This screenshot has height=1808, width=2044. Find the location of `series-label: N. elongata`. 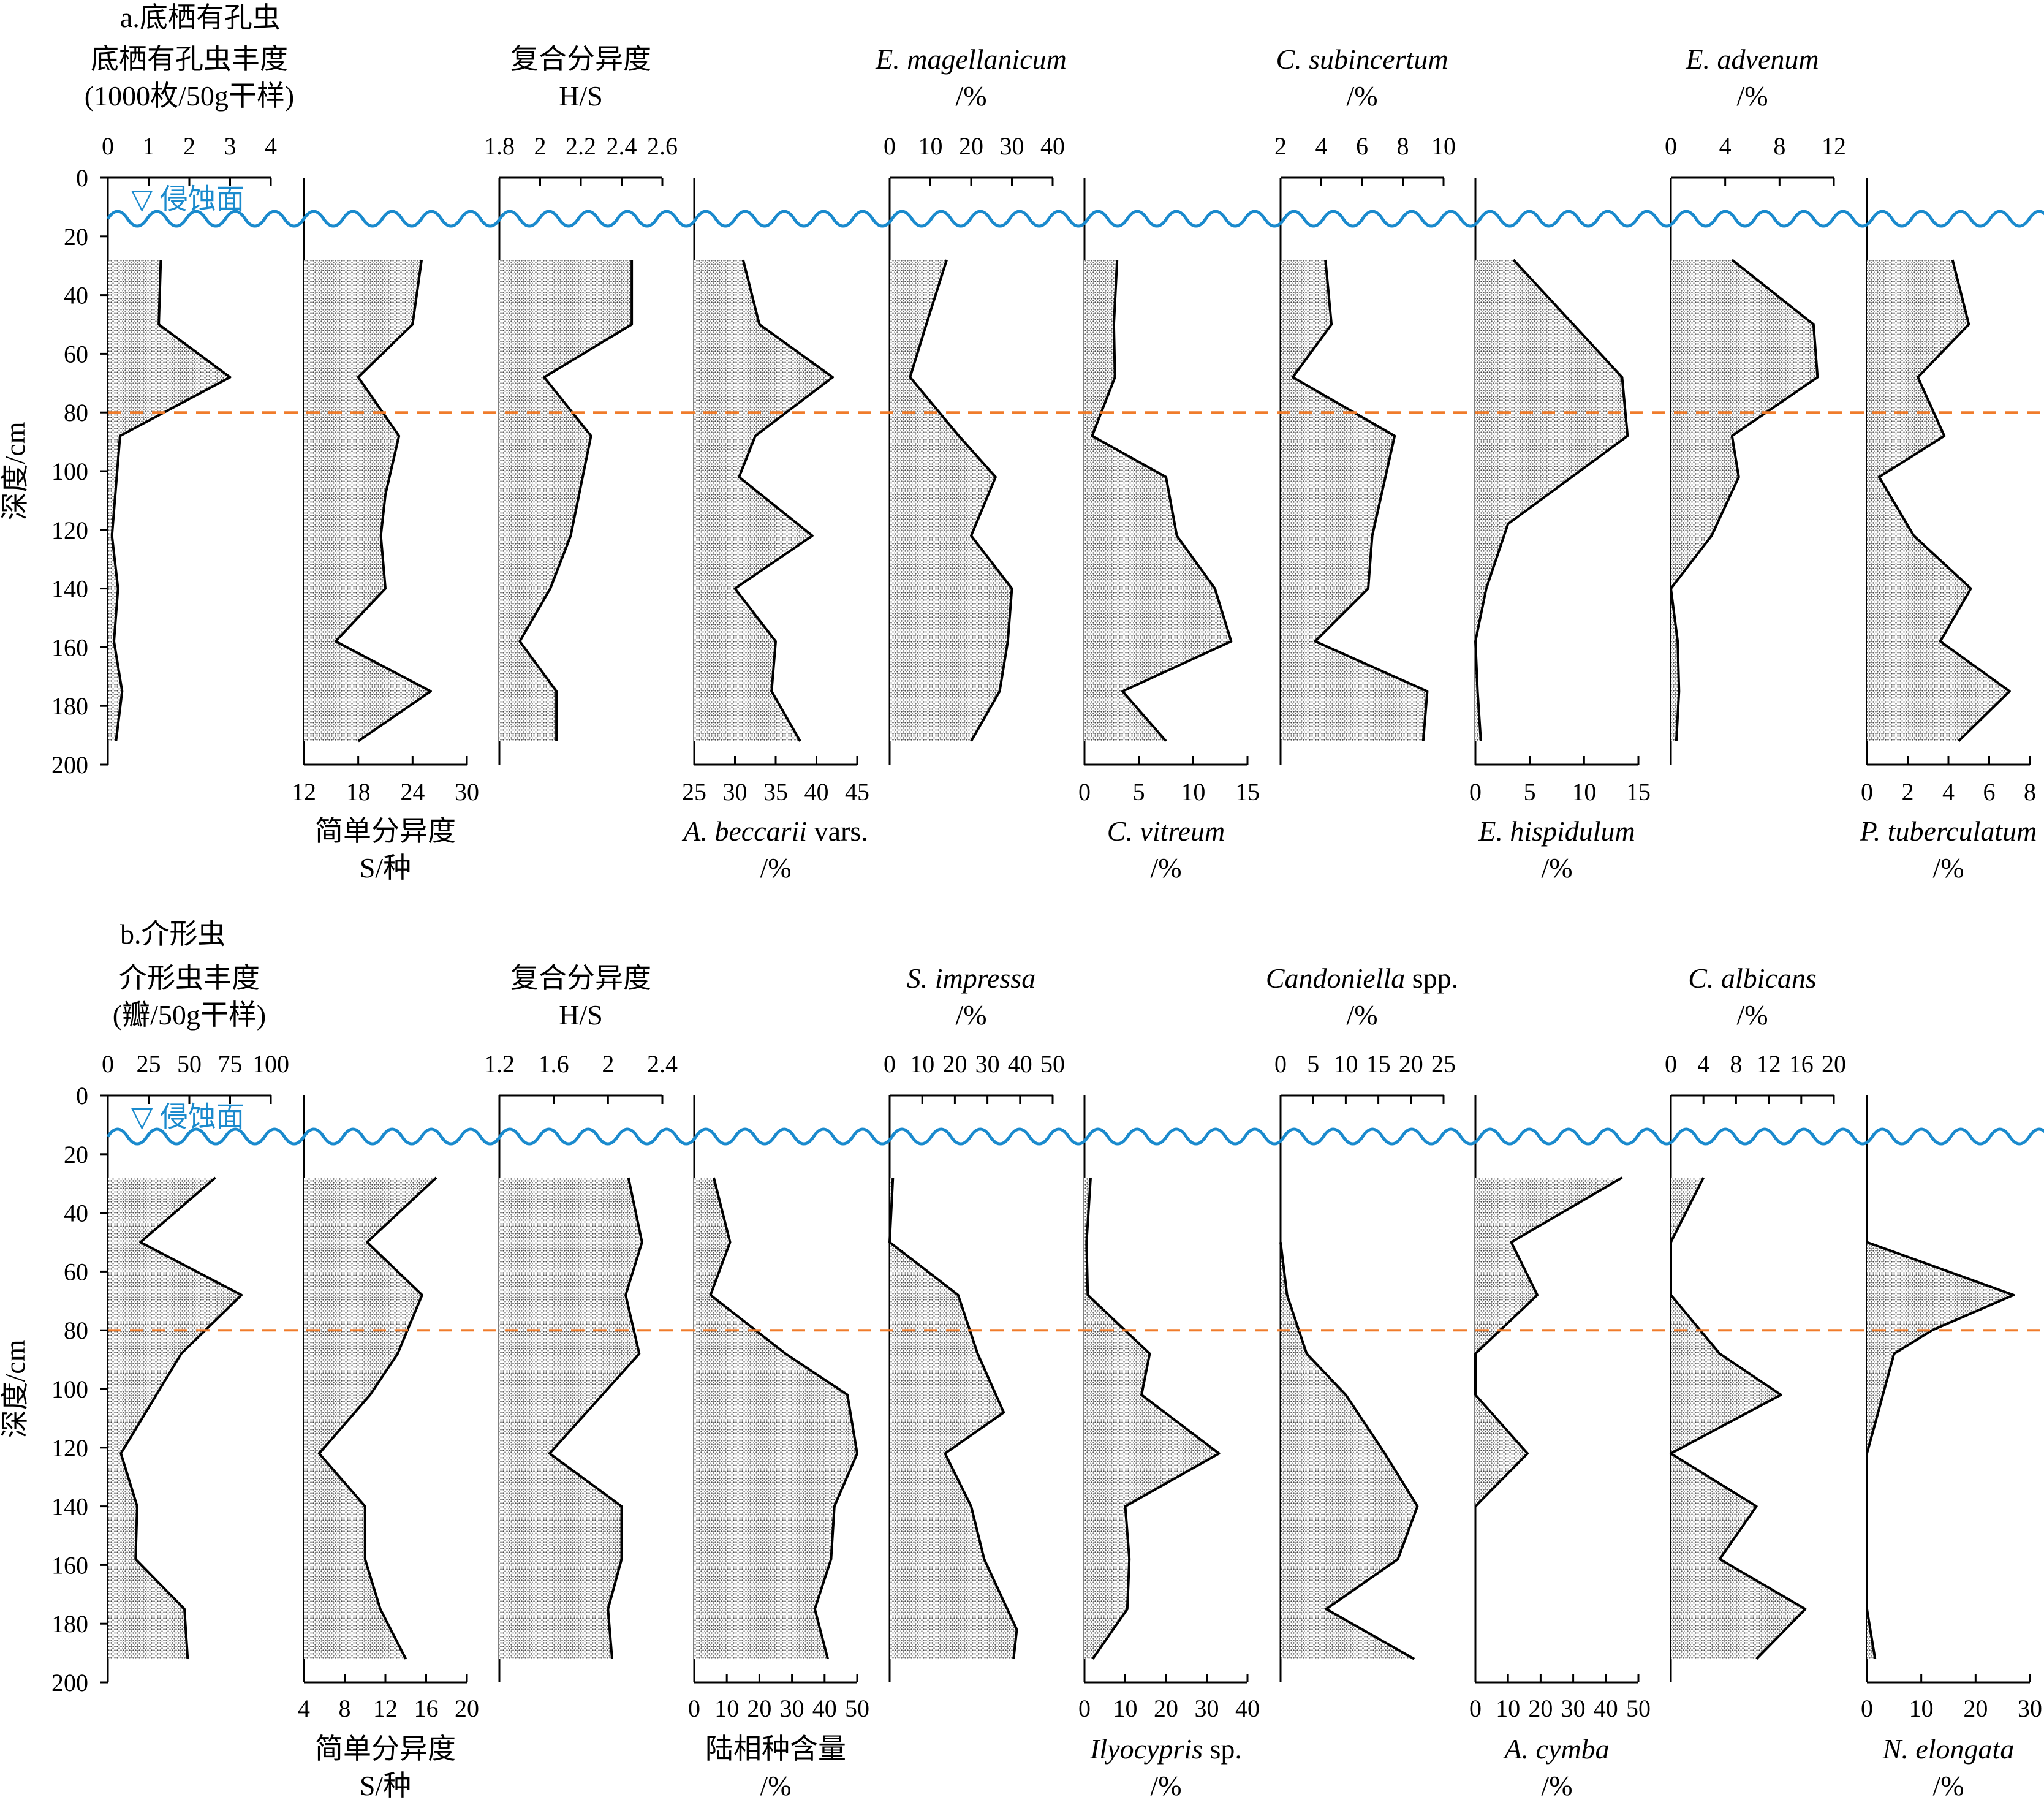

series-label: N. elongata is located at coordinates (1948, 1749).